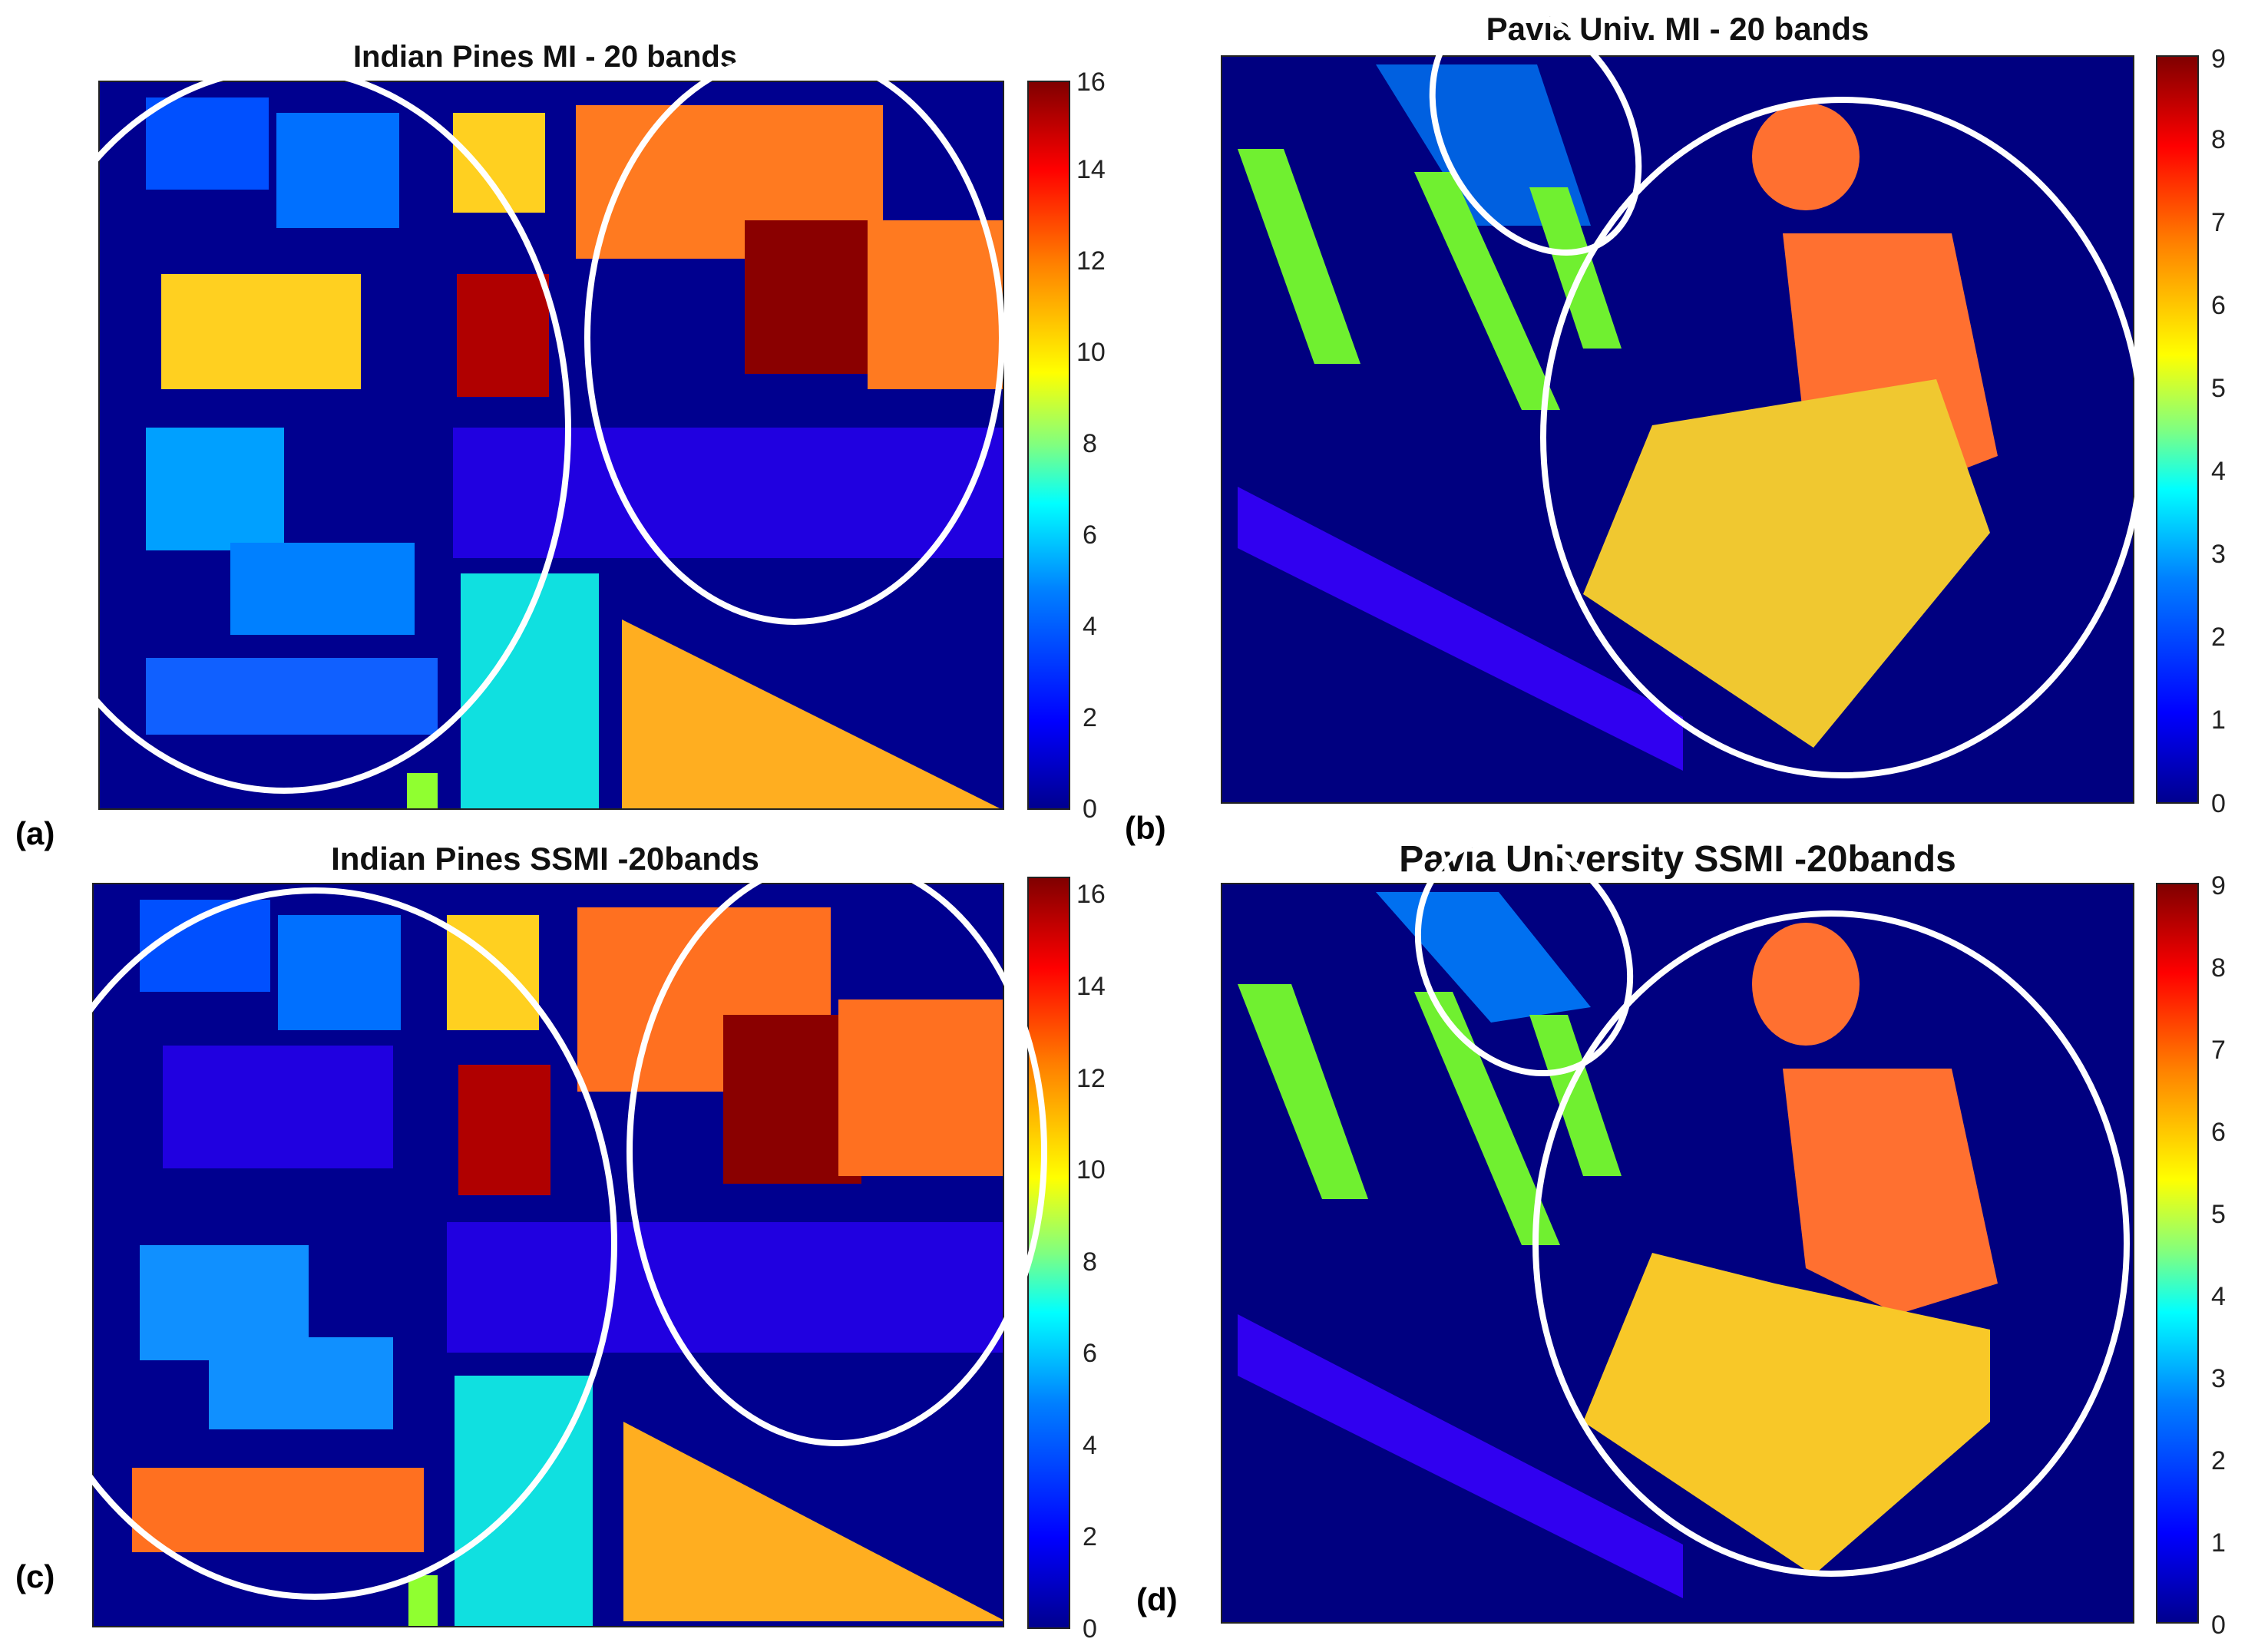 Image resolution: width=2258 pixels, height=1652 pixels. Describe the element at coordinates (1090, 1629) in the screenshot. I see `panel-c-tick: 0` at that location.